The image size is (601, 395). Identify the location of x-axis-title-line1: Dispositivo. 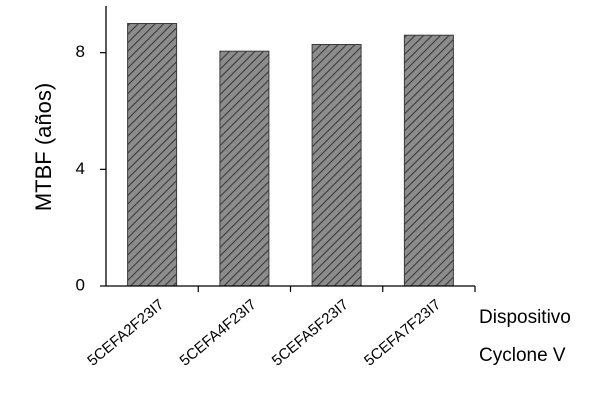
(525, 317).